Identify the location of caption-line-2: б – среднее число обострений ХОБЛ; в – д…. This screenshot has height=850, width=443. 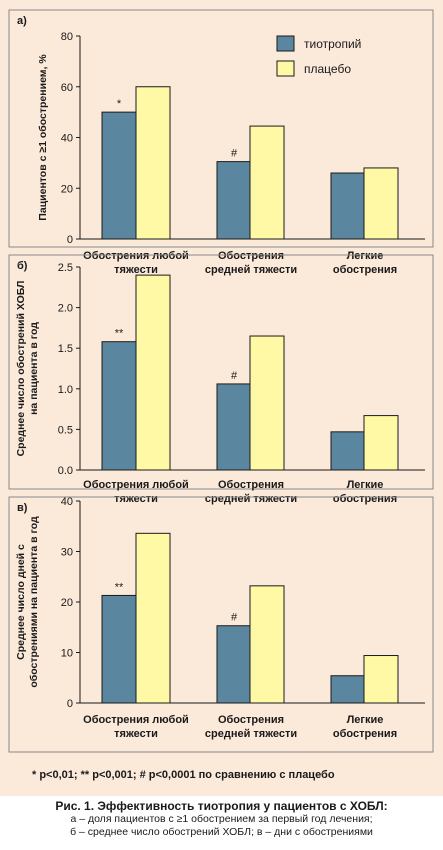
(221, 832).